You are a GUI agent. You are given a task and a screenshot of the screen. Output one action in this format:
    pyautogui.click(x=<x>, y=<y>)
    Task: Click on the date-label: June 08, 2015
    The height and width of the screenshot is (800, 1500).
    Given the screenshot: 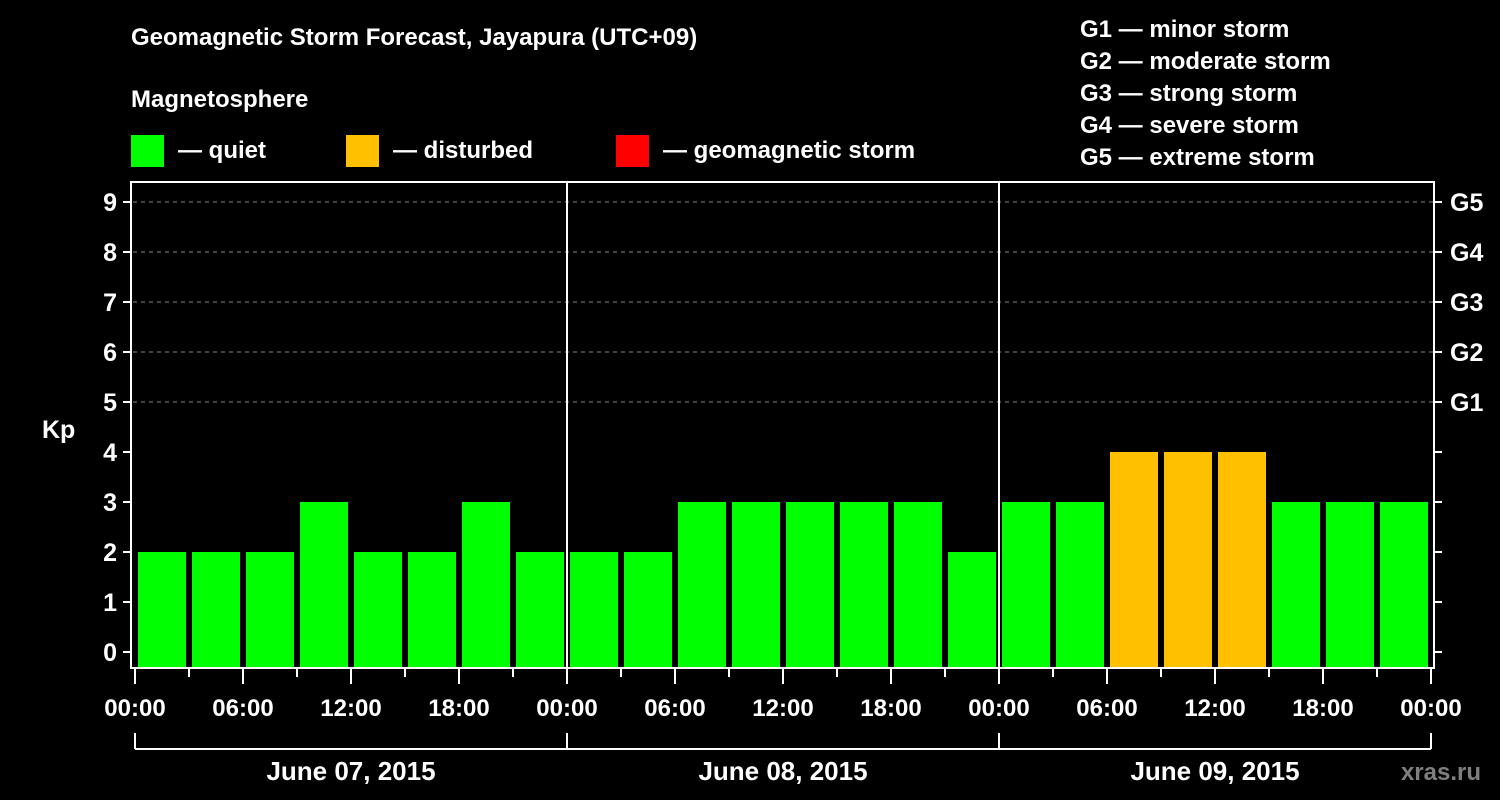 What is the action you would take?
    pyautogui.click(x=782, y=771)
    